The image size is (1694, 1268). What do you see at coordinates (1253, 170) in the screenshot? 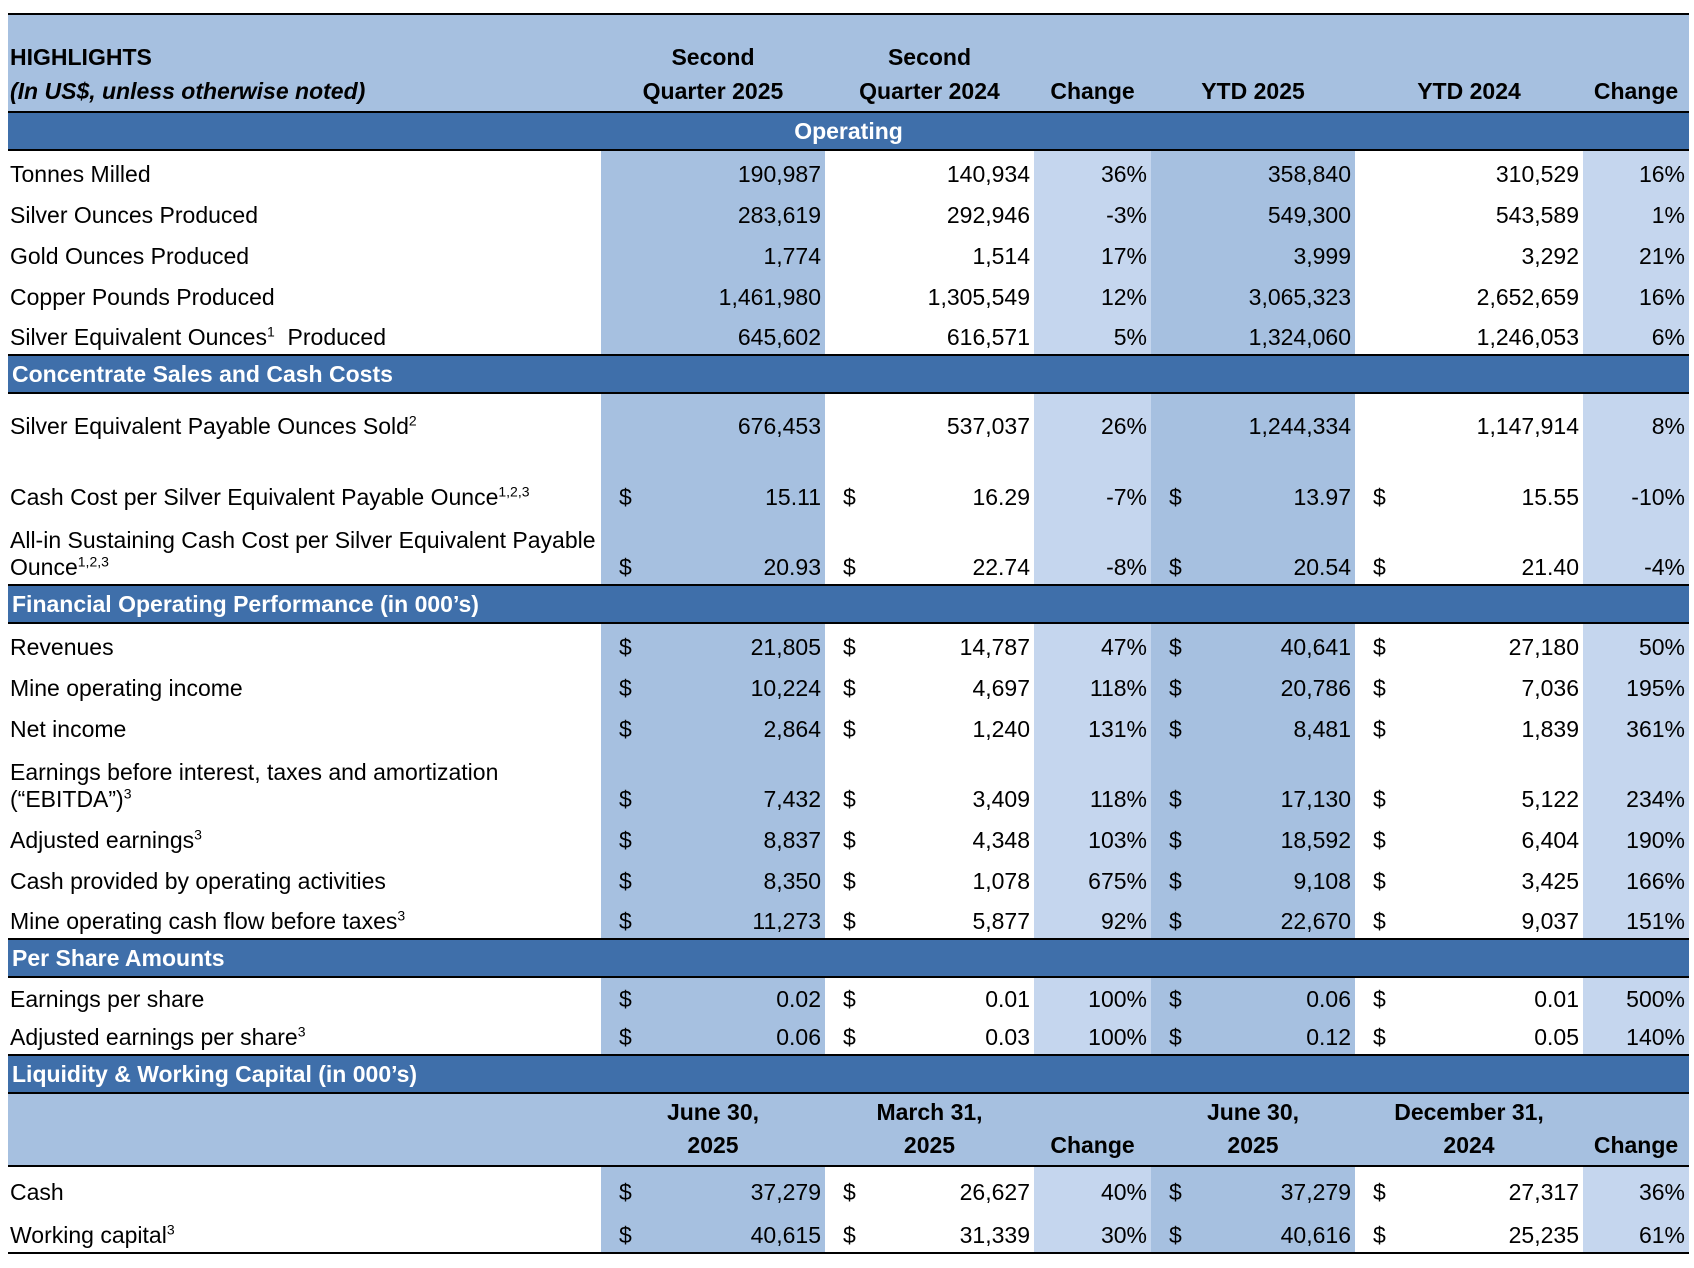
I see `value-cell: 358,840` at bounding box center [1253, 170].